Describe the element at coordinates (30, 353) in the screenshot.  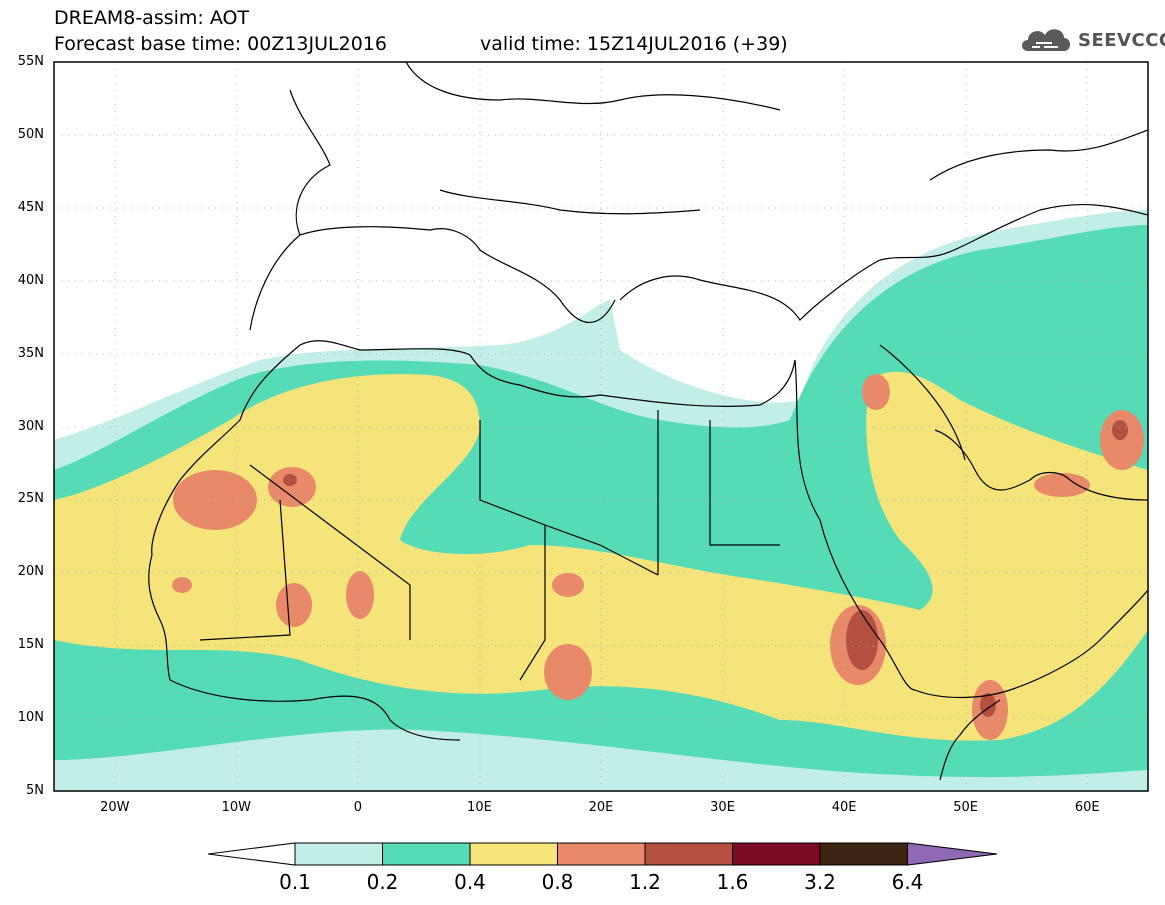
I see `lat-tick-label: 35N` at that location.